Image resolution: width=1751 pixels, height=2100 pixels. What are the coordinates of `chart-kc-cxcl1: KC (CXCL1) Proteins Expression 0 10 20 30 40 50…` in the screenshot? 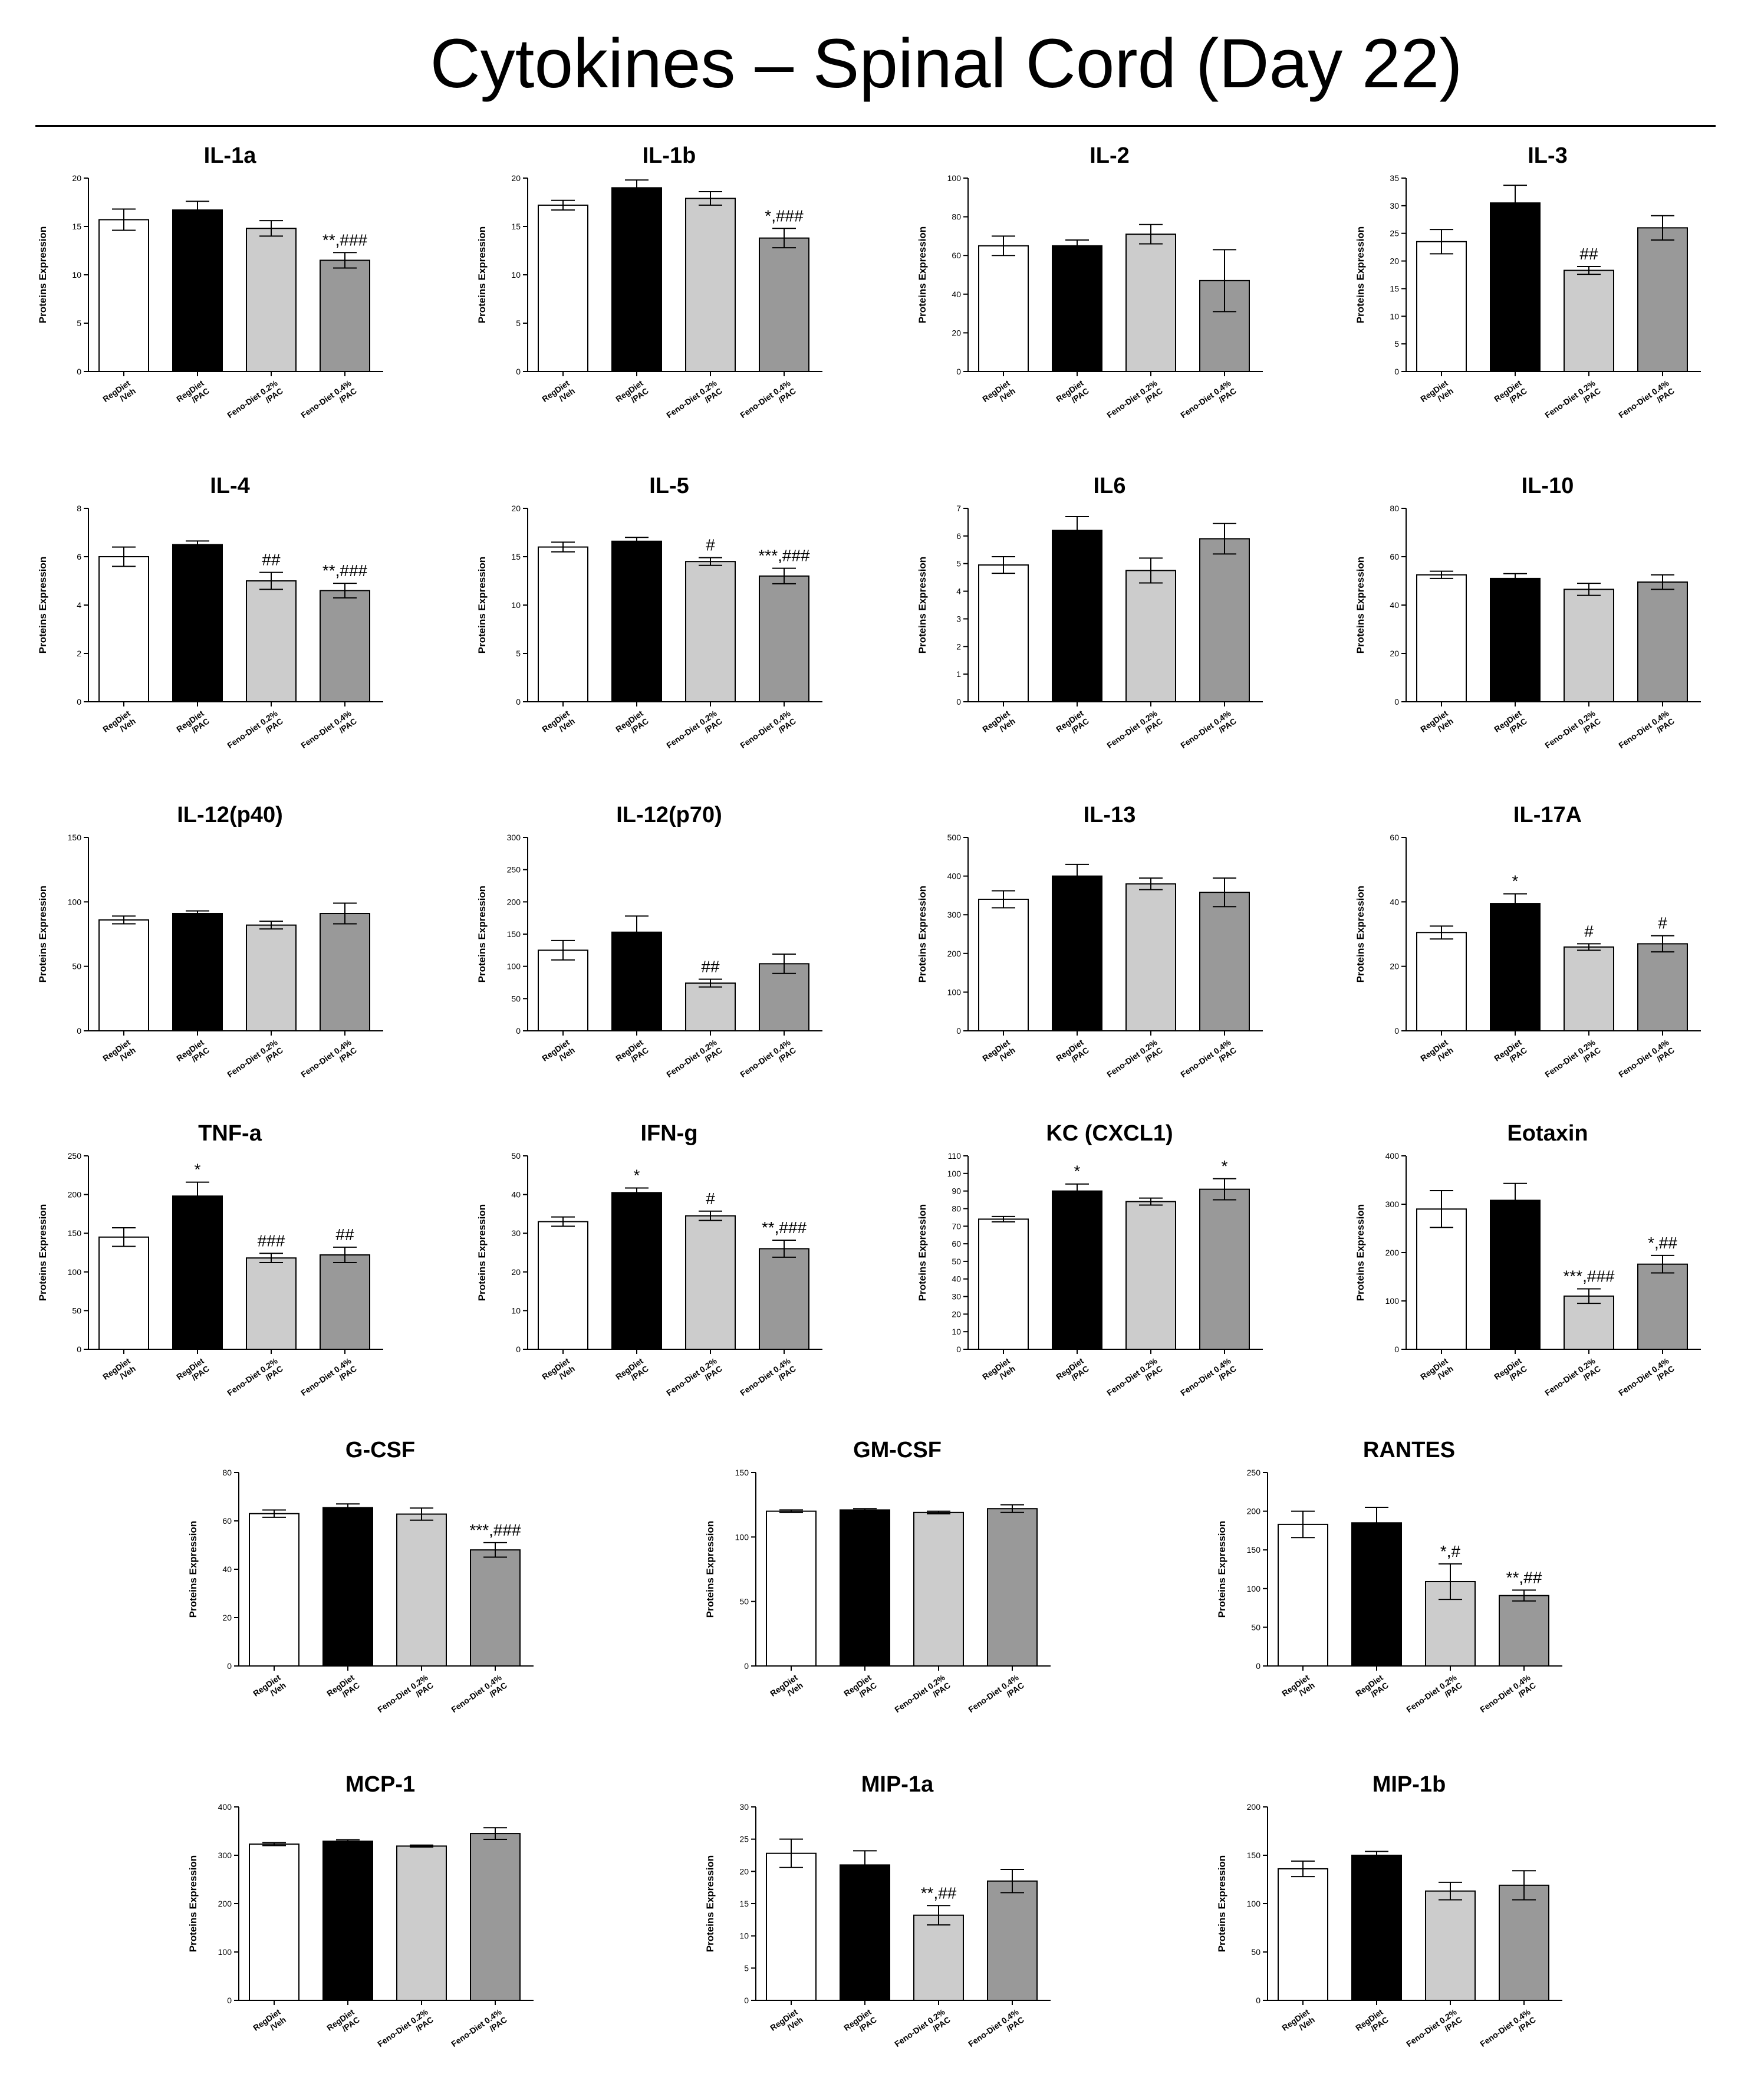 It's located at (1090, 1259).